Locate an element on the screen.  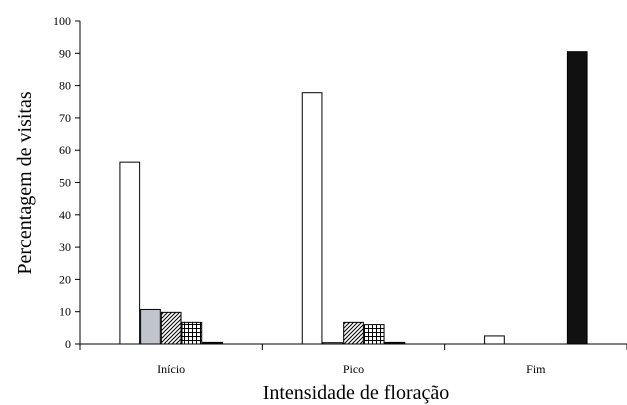
y-tick-label: 100 is located at coordinates (62, 21).